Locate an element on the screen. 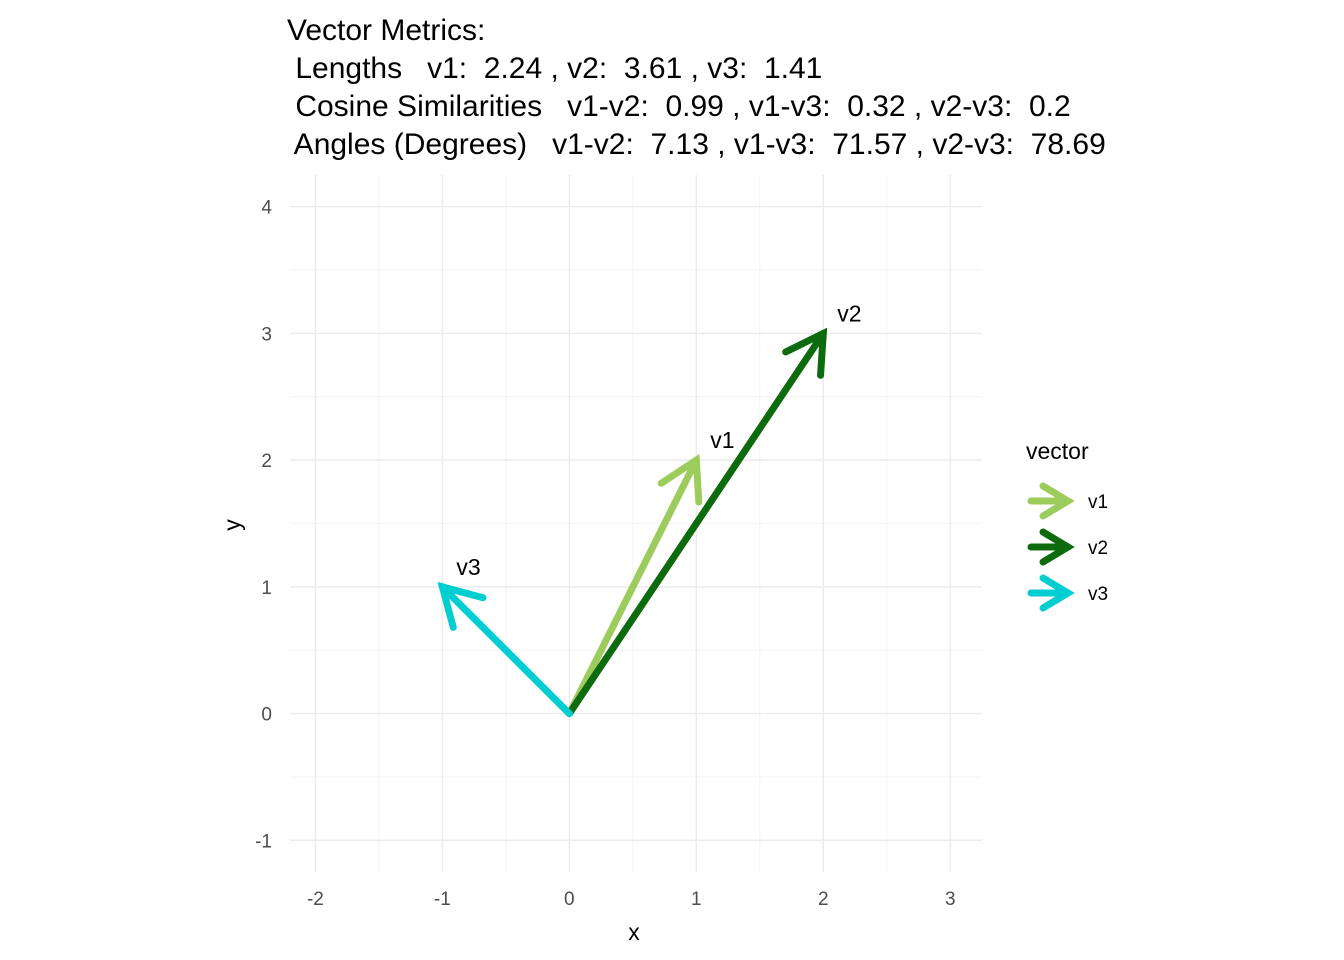  y-tick-label: 4 is located at coordinates (266, 208).